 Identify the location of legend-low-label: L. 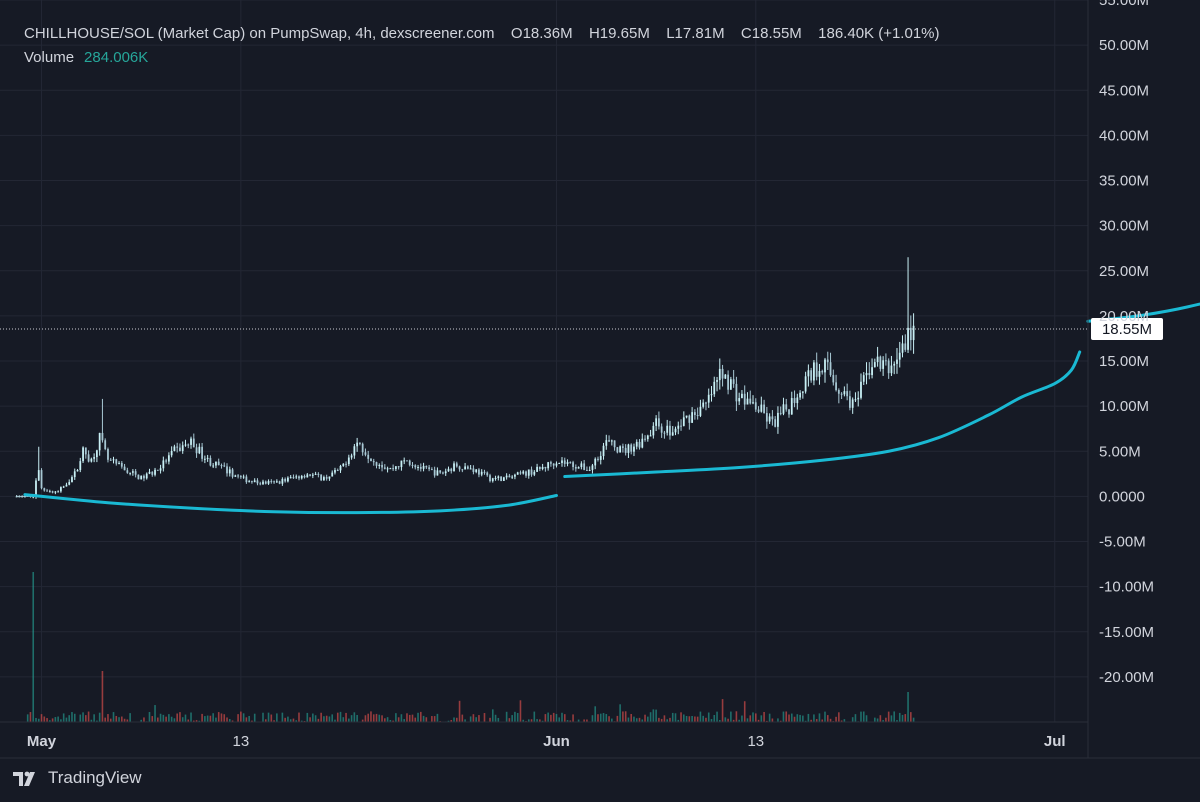
(670, 33).